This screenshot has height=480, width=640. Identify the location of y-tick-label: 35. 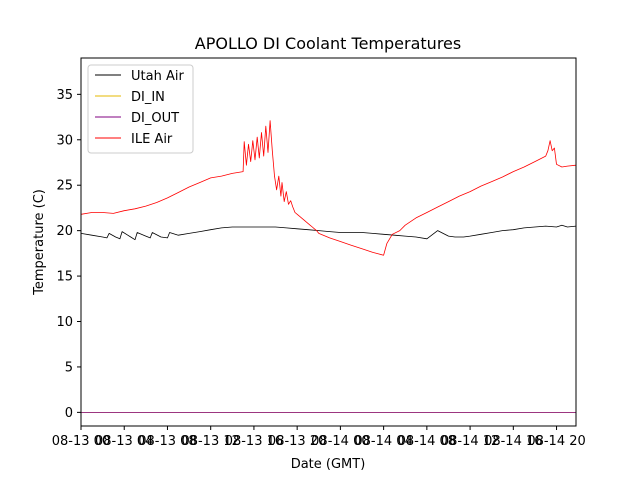
(64, 95).